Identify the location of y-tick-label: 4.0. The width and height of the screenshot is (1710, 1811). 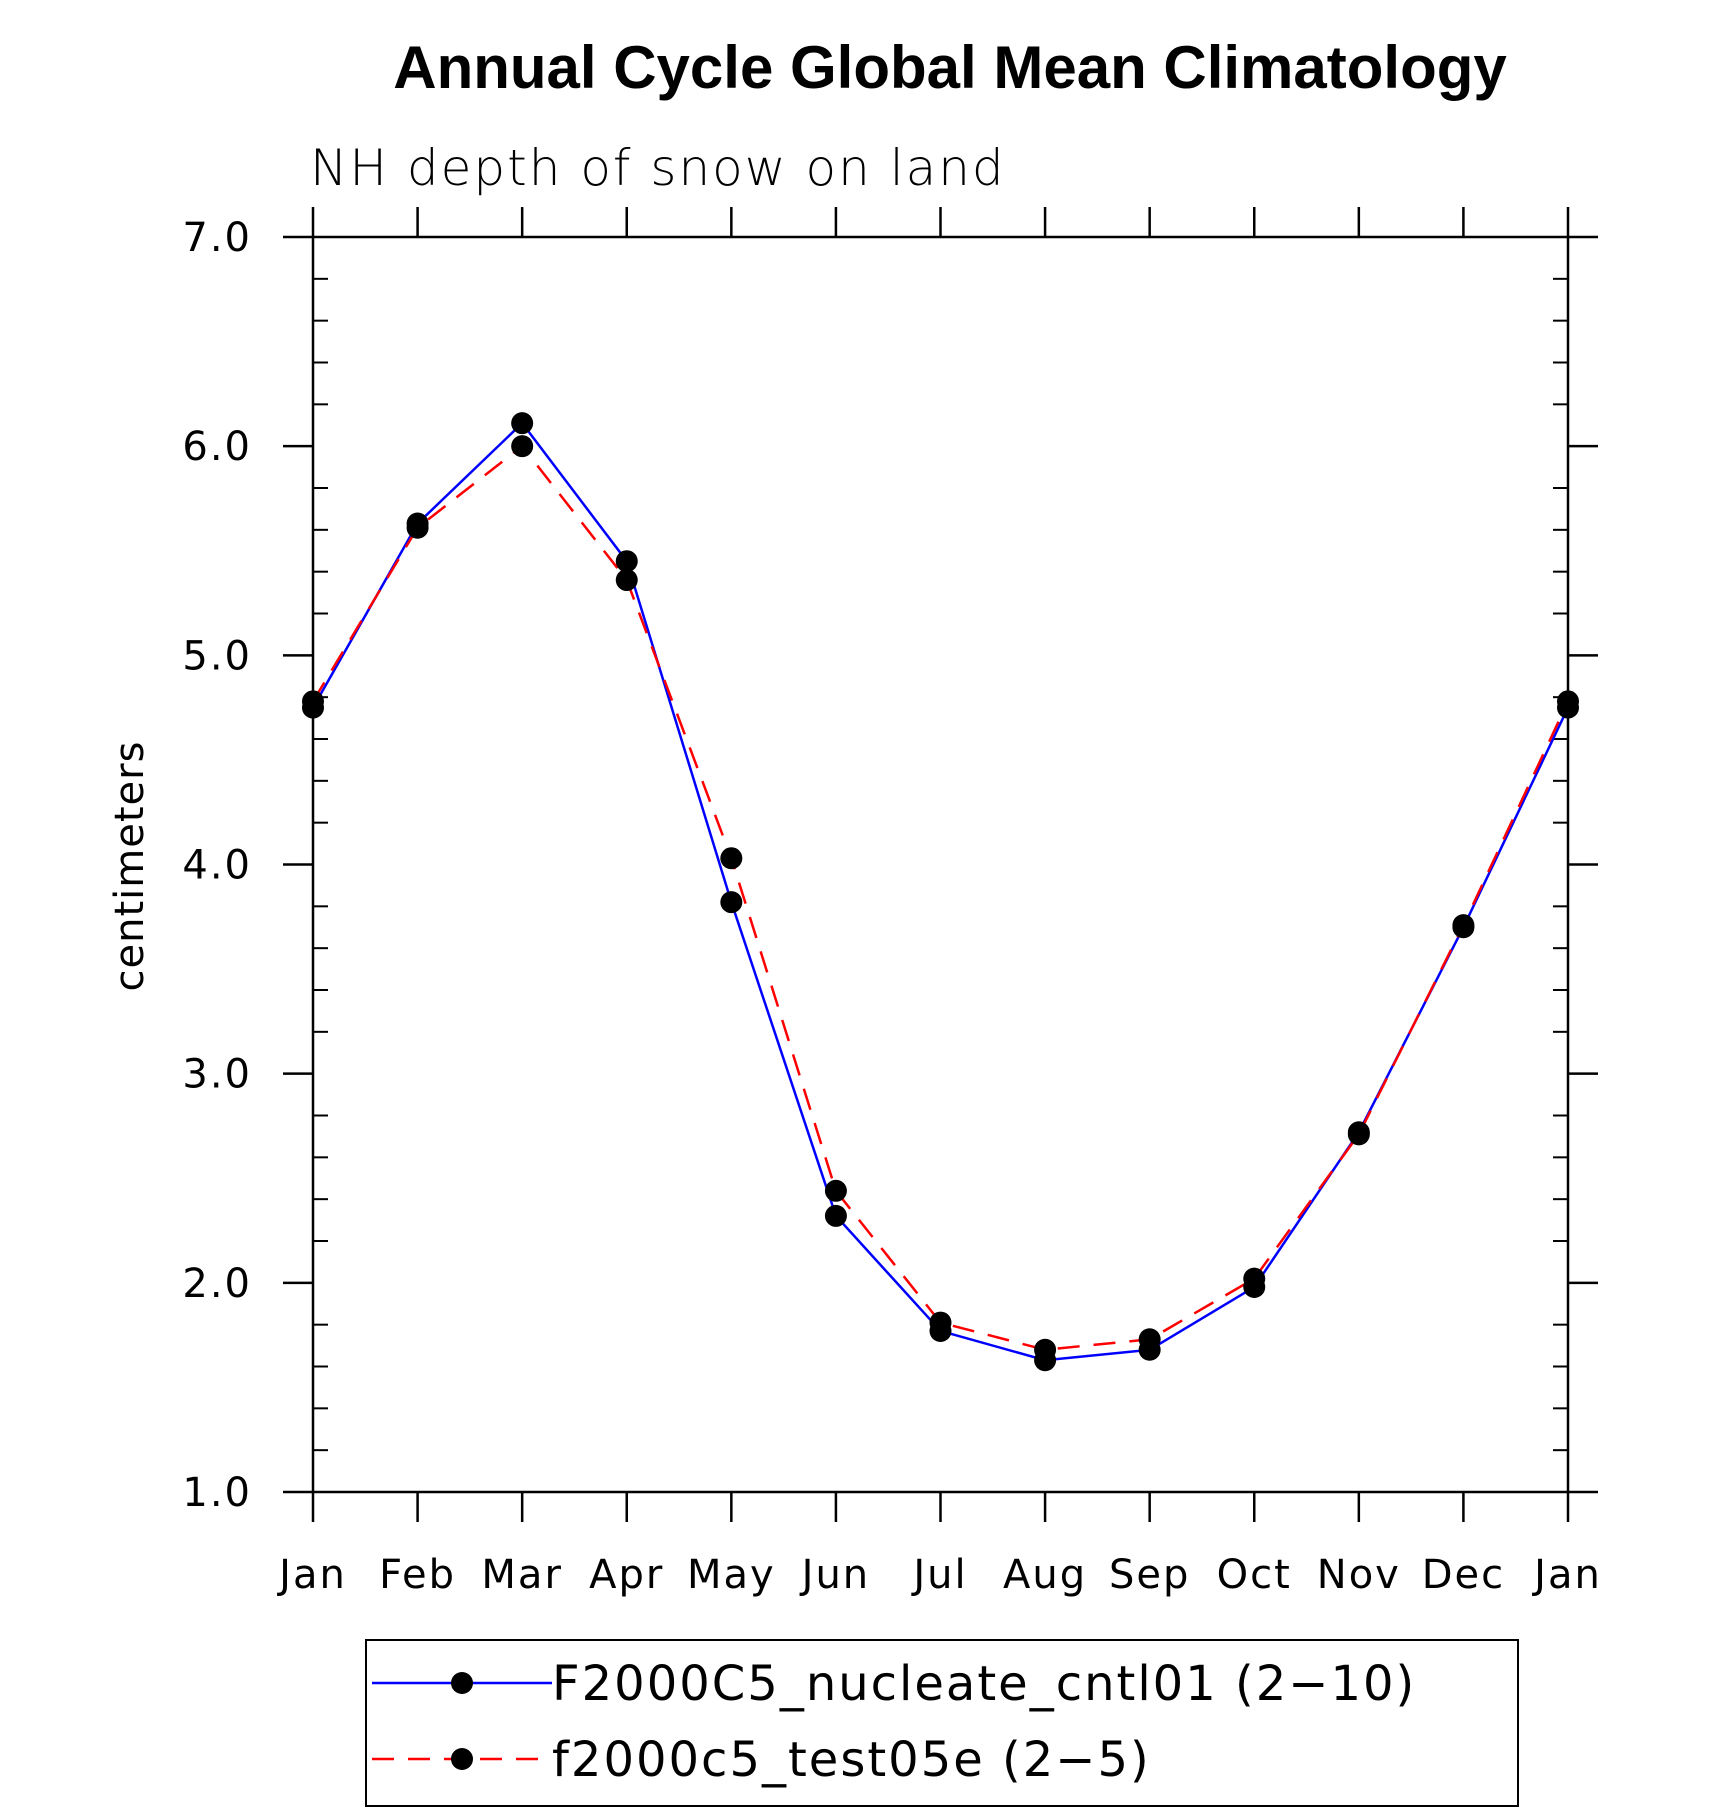
(217, 866).